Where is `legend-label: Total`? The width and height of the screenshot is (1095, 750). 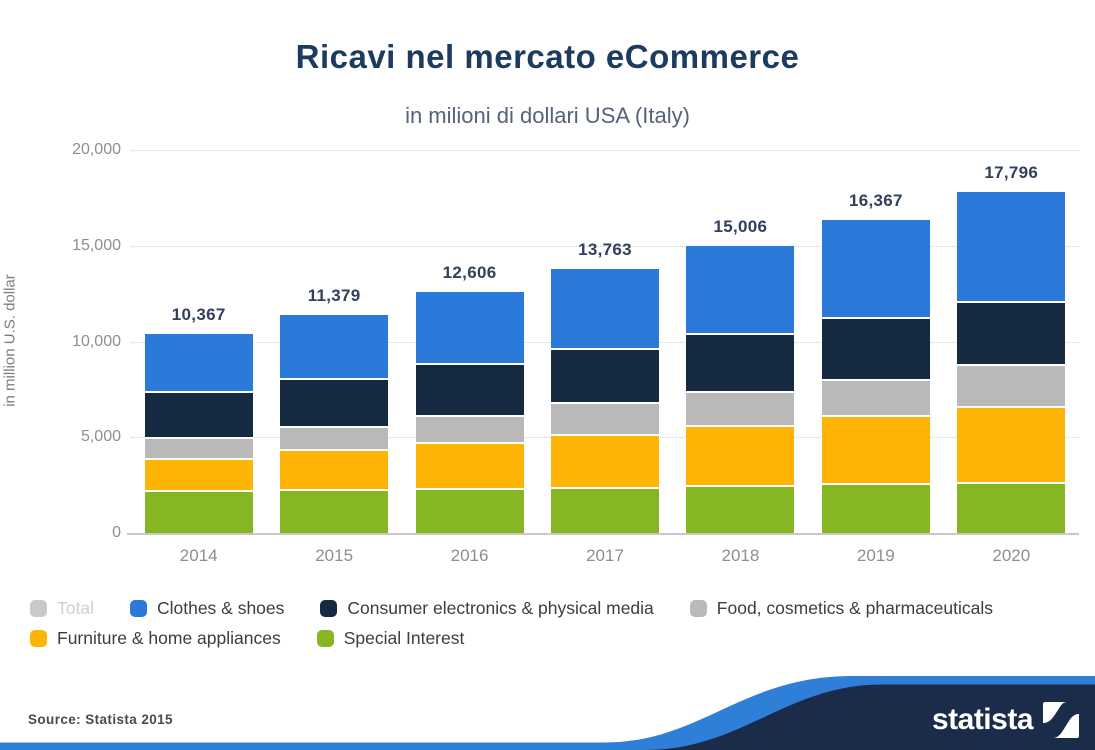
legend-label: Total is located at coordinates (75, 608).